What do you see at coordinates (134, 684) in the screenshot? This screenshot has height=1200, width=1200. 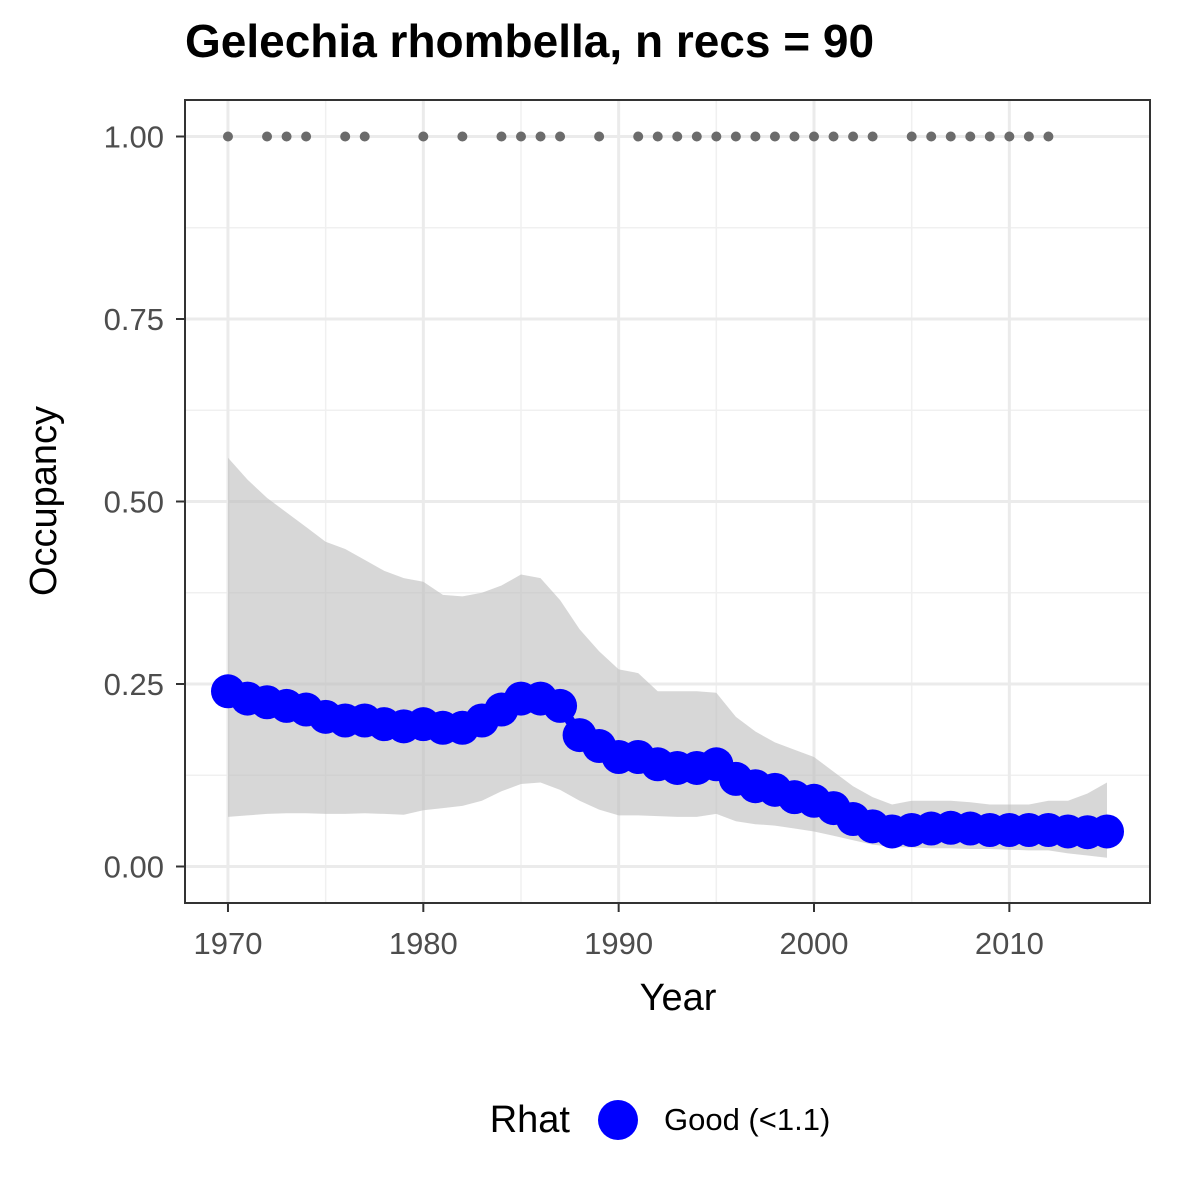 I see `y-tick-label: 0.25` at bounding box center [134, 684].